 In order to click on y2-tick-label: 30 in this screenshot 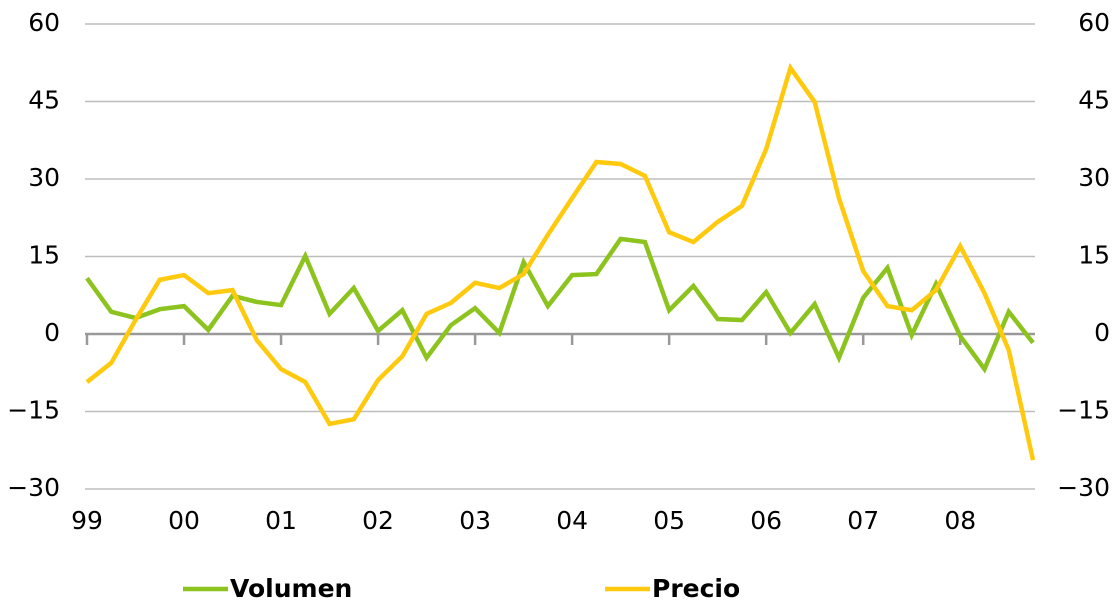, I will do `click(1094, 177)`.